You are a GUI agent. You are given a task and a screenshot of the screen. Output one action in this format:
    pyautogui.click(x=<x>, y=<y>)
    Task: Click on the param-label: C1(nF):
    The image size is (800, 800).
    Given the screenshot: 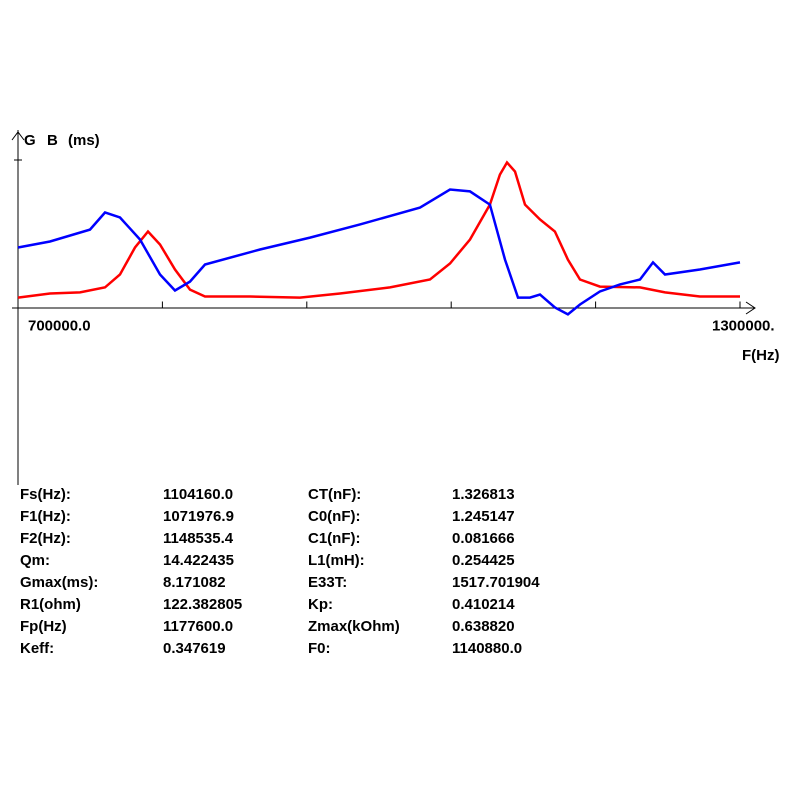 What is the action you would take?
    pyautogui.click(x=334, y=538)
    